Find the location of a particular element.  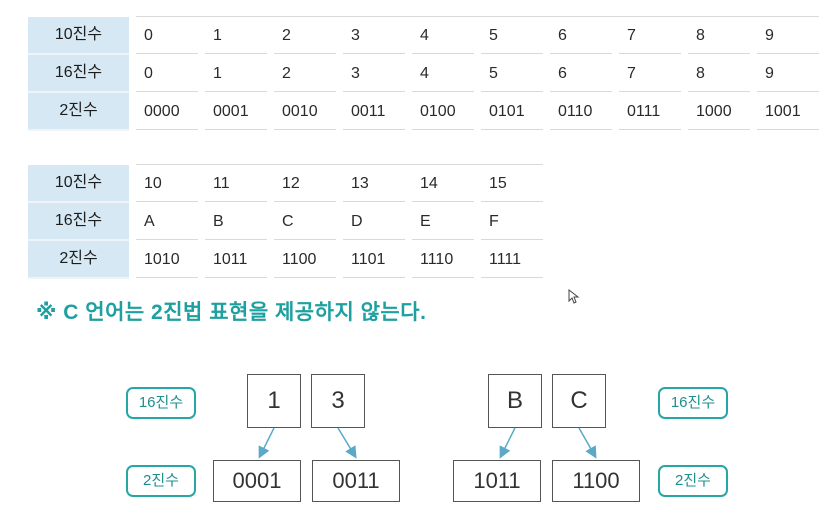

binary-label-left: 2진수 is located at coordinates (161, 481).